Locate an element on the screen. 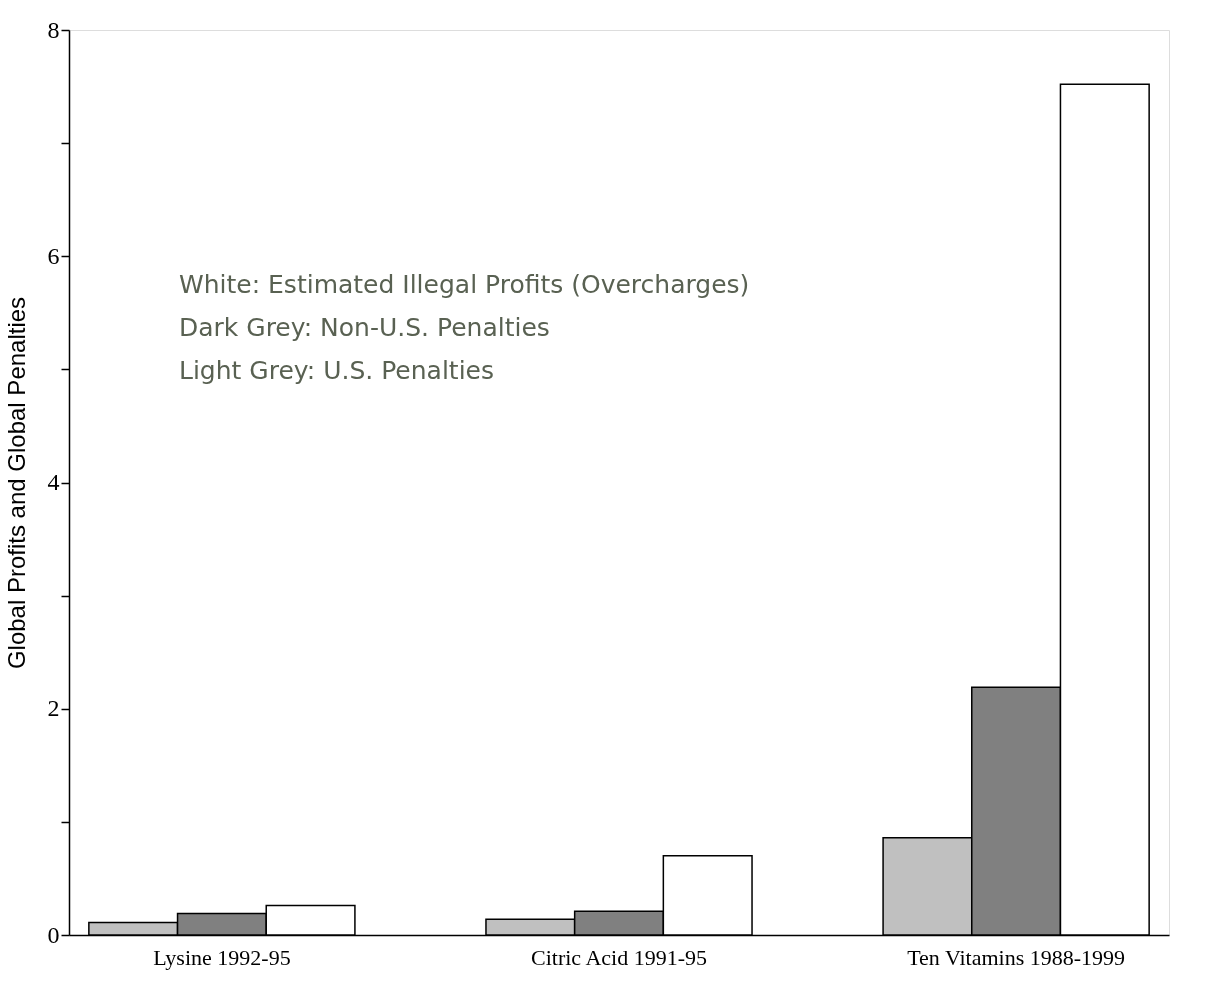  x-tick-label: Citric Acid 1991-95 is located at coordinates (619, 957).